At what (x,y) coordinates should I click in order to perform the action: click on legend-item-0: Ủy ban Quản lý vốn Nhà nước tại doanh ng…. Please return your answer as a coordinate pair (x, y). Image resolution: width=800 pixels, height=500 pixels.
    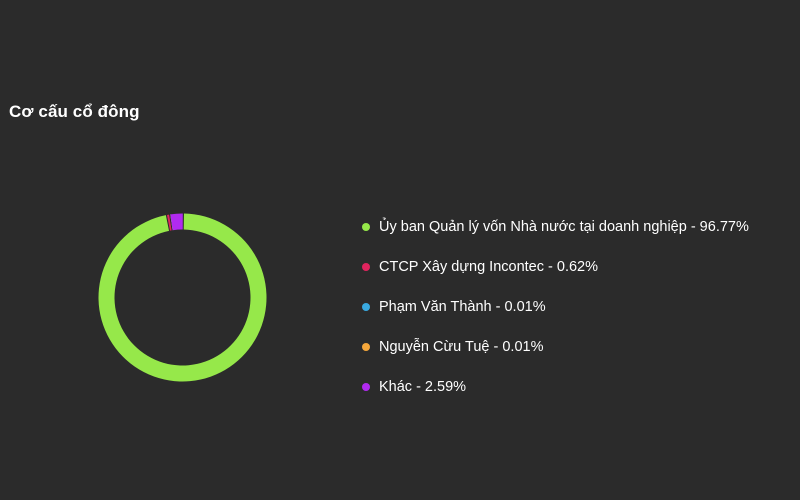
    Looking at the image, I should click on (555, 227).